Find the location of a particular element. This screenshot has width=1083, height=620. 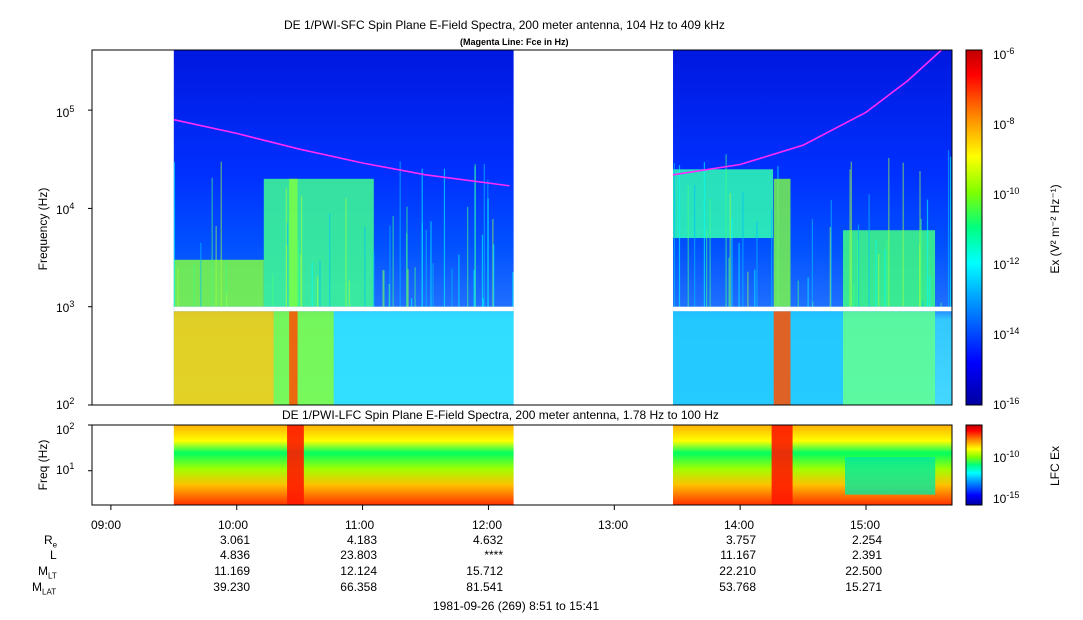

lfc-ytick-100: 10² is located at coordinates (65, 429).